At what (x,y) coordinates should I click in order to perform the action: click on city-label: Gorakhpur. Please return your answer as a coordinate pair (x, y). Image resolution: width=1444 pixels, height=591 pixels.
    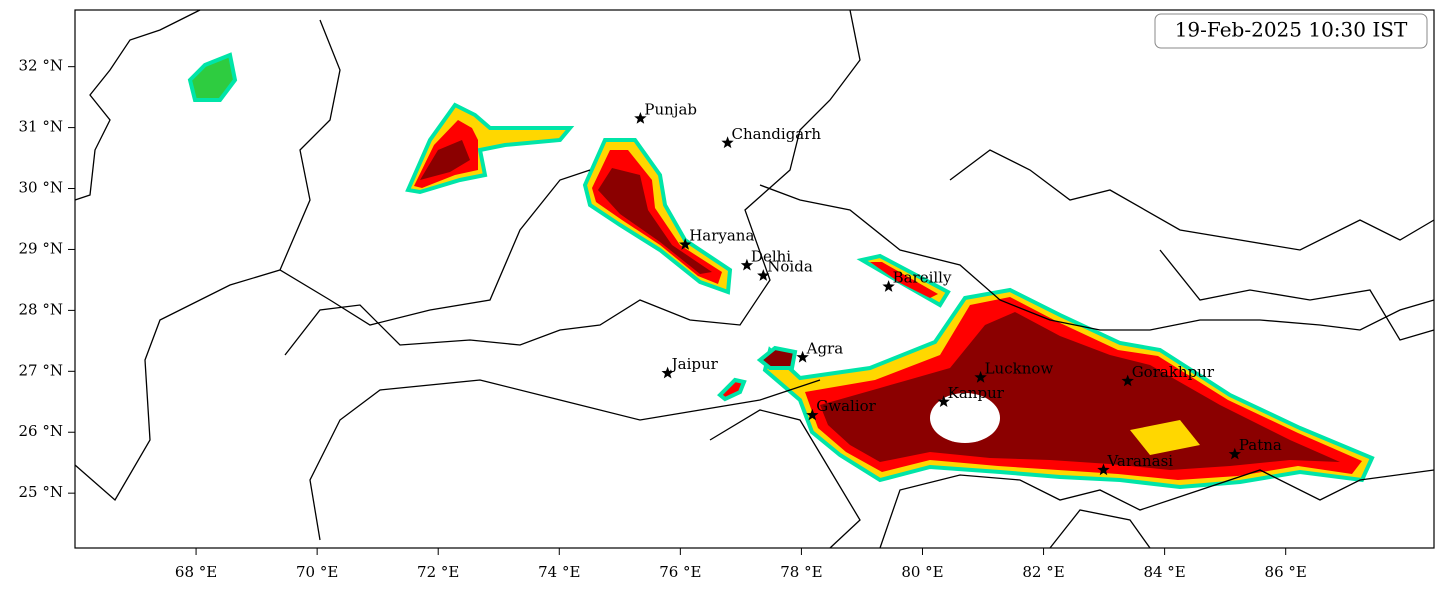
    Looking at the image, I should click on (1173, 372).